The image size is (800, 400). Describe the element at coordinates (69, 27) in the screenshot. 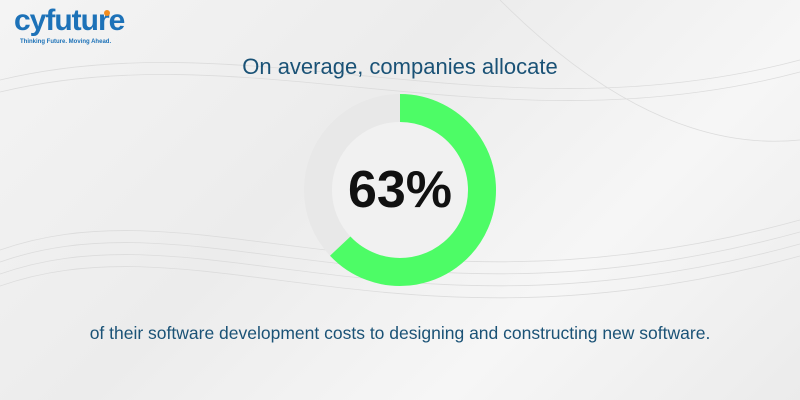

I see `cyfuture-logo: cyfuture Thinking Future. Moving Ahead.` at that location.